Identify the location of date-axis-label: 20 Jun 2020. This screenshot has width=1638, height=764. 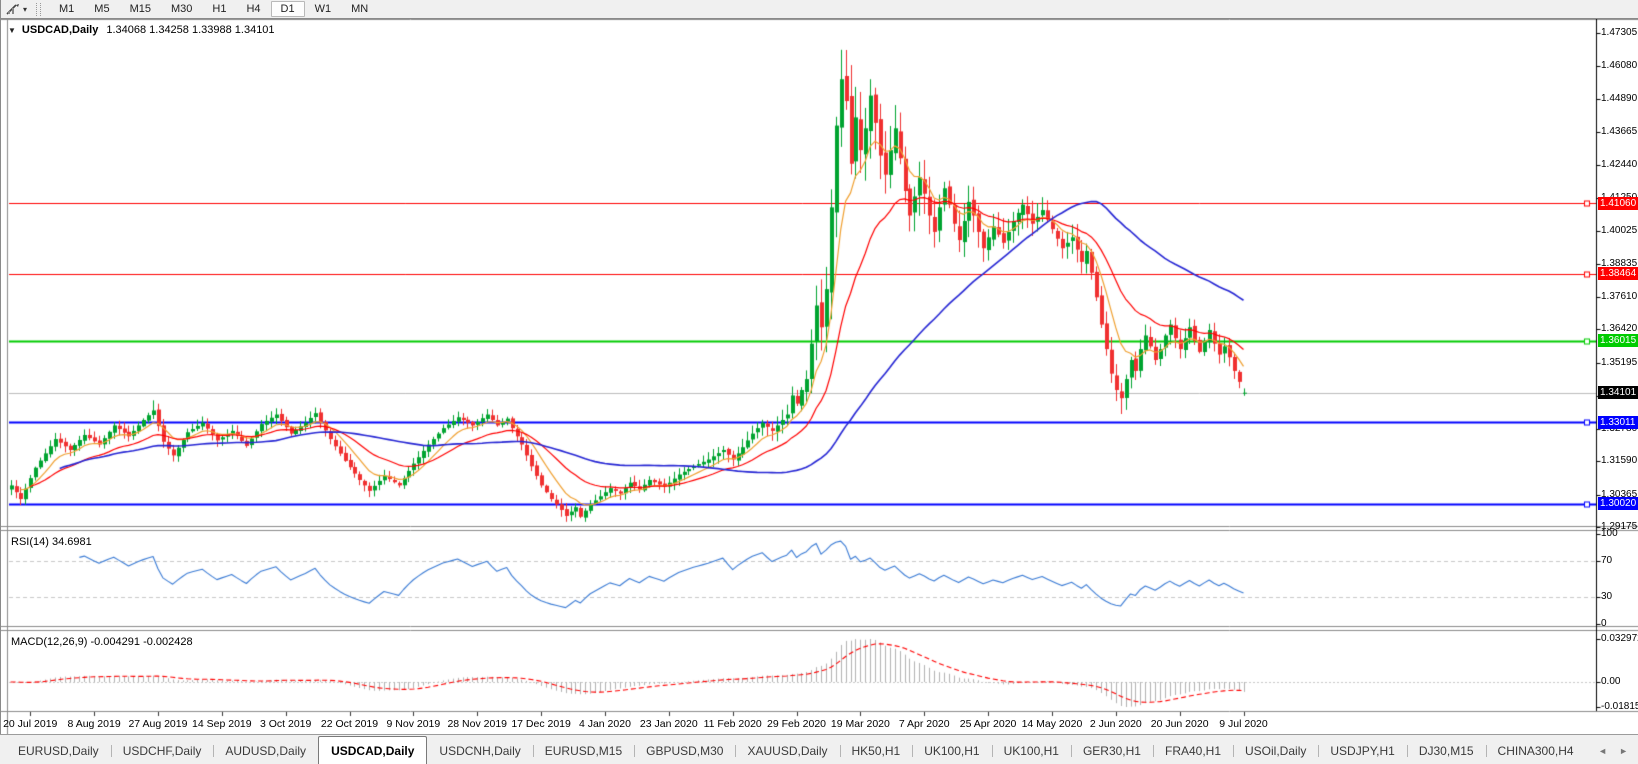
(1179, 724).